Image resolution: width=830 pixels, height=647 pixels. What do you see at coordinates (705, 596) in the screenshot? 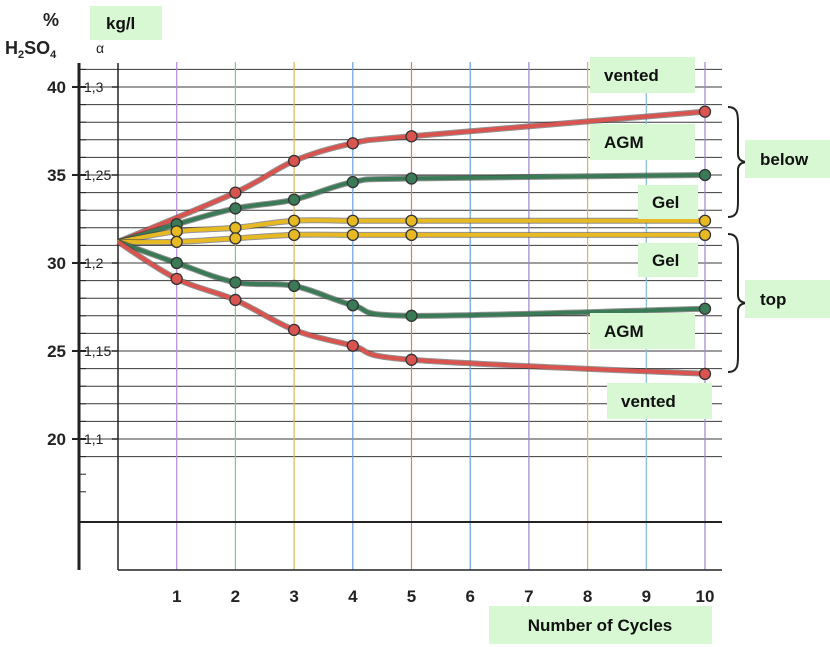
I see `x-tick-label: 10` at bounding box center [705, 596].